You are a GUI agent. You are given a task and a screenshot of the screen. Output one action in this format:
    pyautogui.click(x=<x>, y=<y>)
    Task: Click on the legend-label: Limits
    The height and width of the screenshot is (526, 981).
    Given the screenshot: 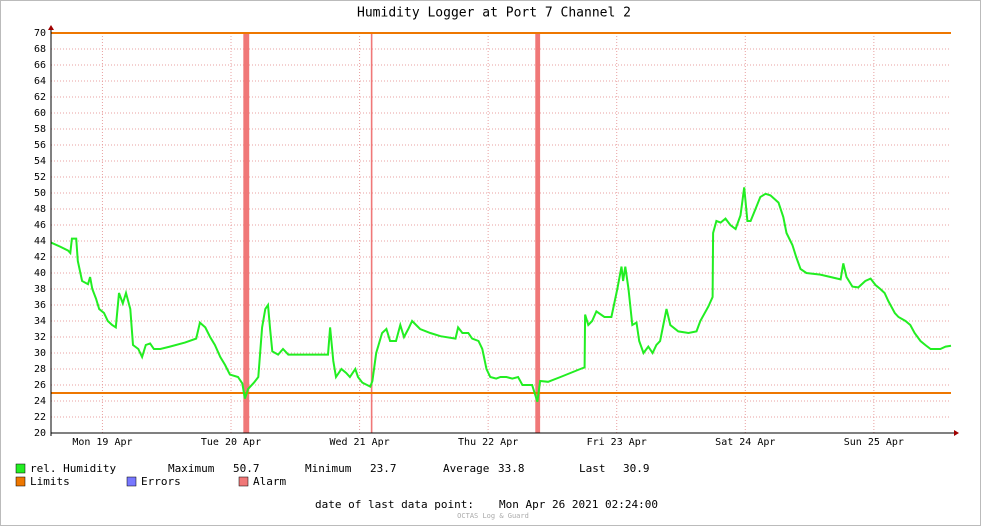 What is the action you would take?
    pyautogui.click(x=50, y=481)
    